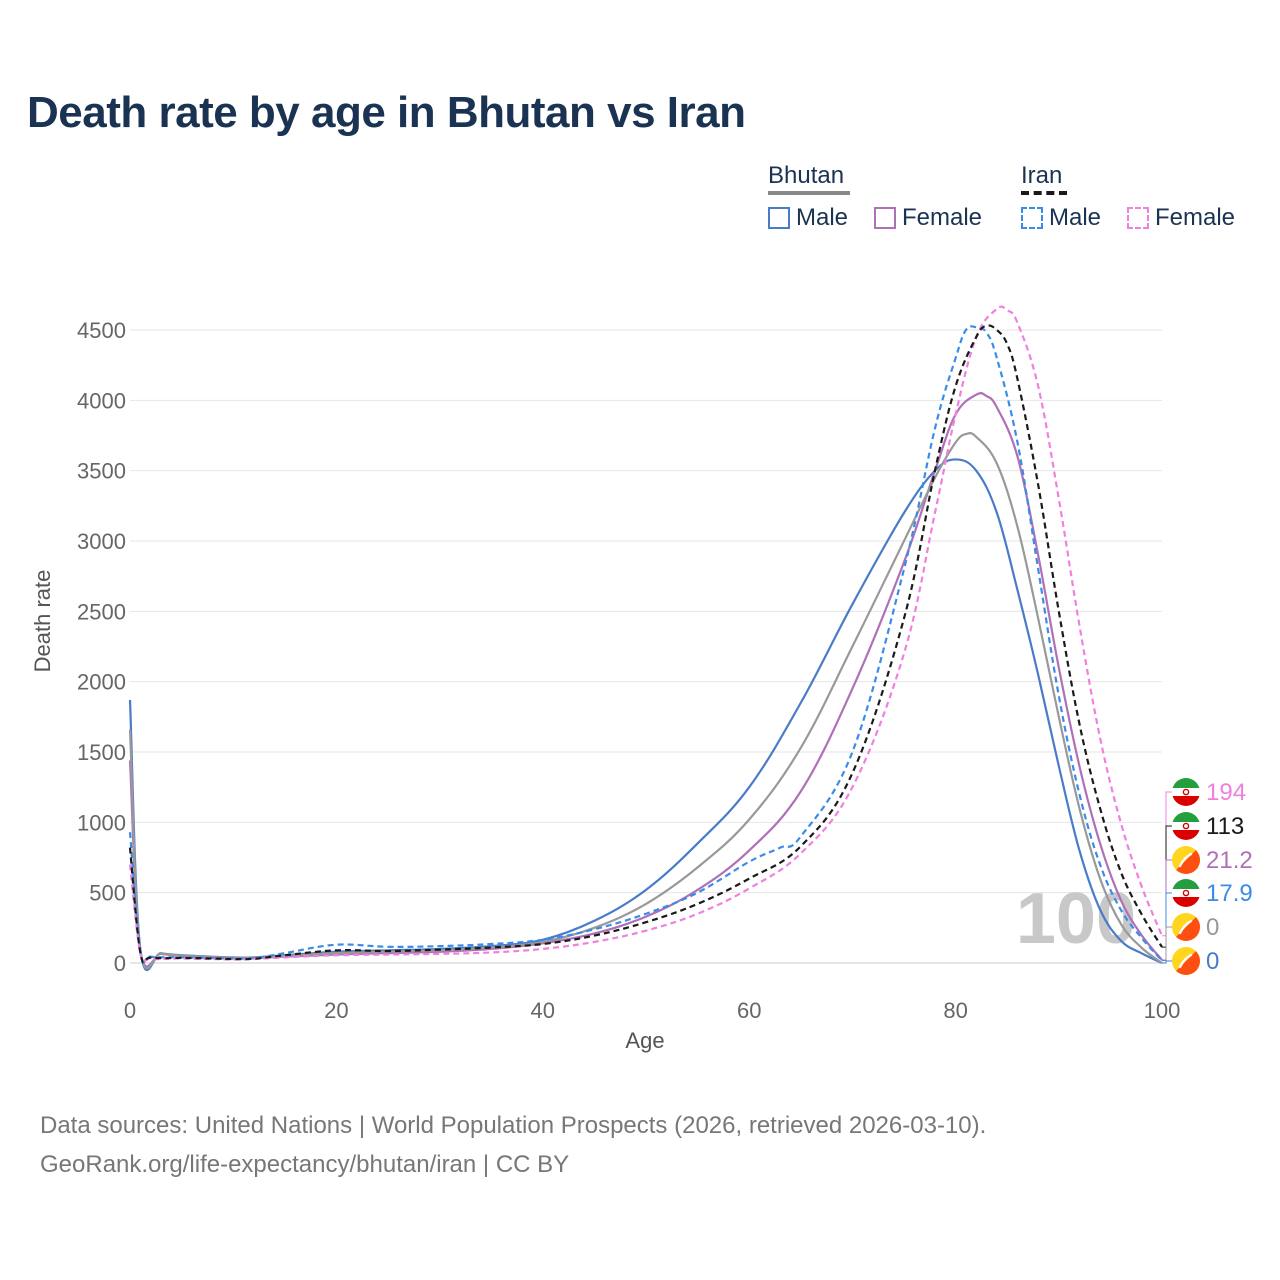 This screenshot has height=1280, width=1280. Describe the element at coordinates (101, 541) in the screenshot. I see `y-tick-label: 3000` at that location.